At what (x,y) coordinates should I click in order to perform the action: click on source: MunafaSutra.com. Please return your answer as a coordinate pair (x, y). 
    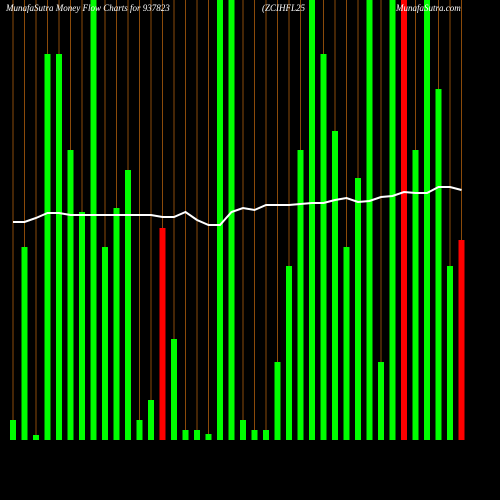
    Looking at the image, I should click on (428, 8).